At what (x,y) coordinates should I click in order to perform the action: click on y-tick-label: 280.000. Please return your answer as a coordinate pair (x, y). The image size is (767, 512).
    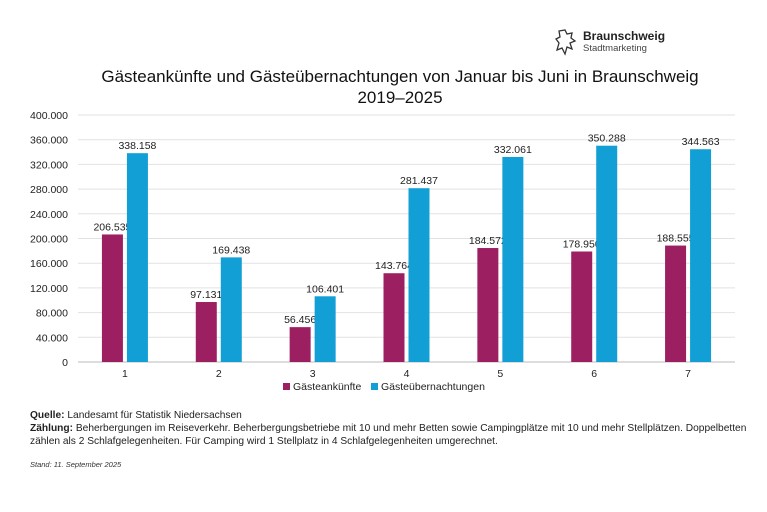
    Looking at the image, I should click on (49, 190).